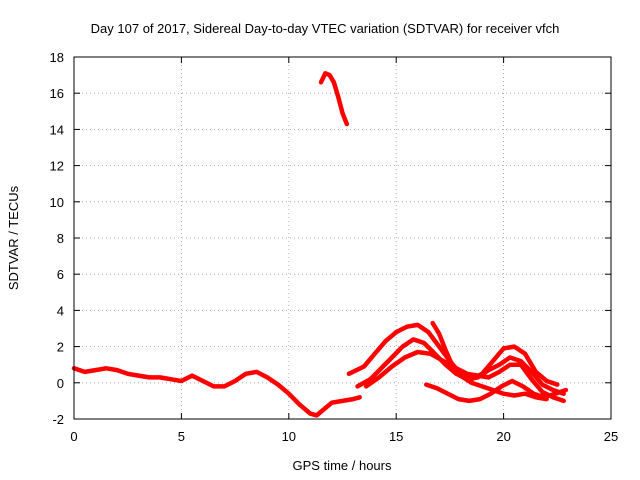 The image size is (640, 480). I want to click on series-dip-arc, so click(496, 391).